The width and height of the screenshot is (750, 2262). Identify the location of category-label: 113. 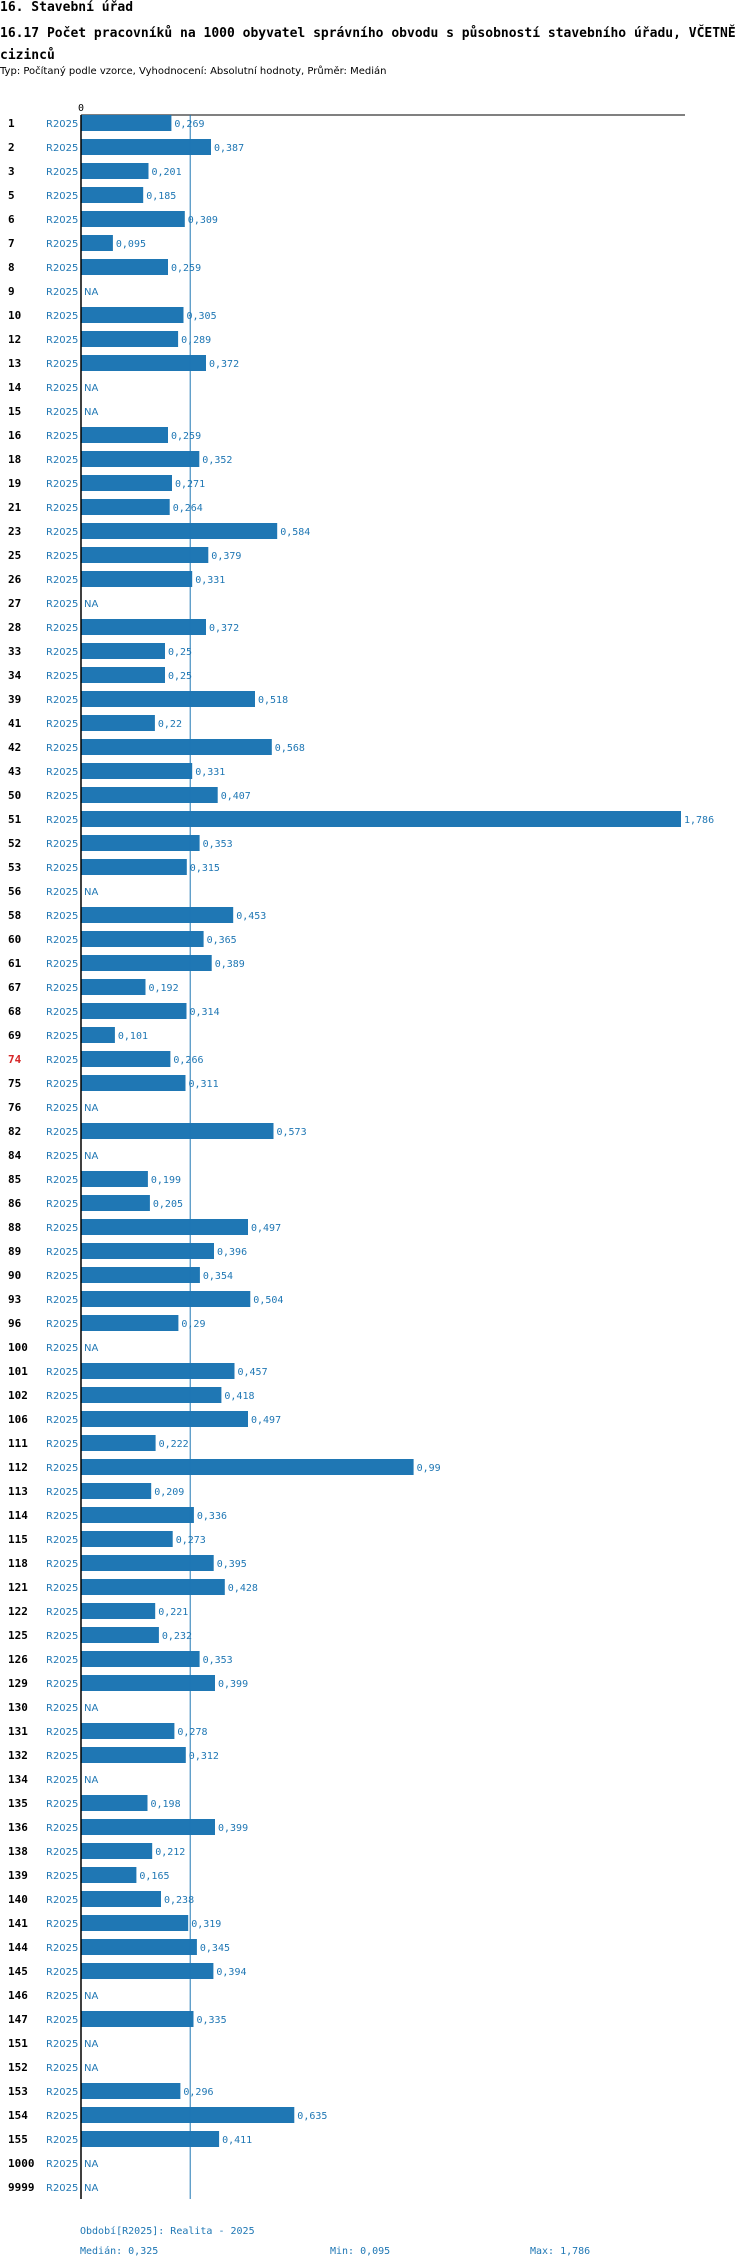
(18, 1491).